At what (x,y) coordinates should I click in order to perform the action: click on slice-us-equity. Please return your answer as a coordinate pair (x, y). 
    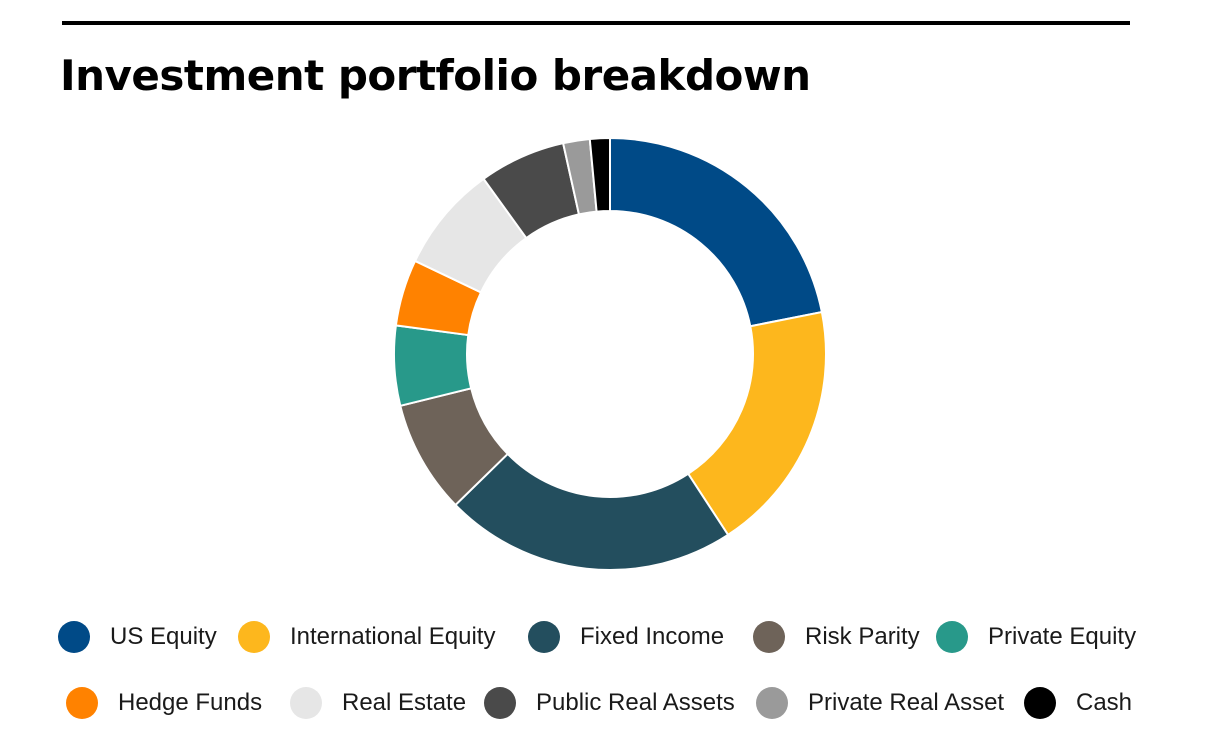
    Looking at the image, I should click on (716, 232).